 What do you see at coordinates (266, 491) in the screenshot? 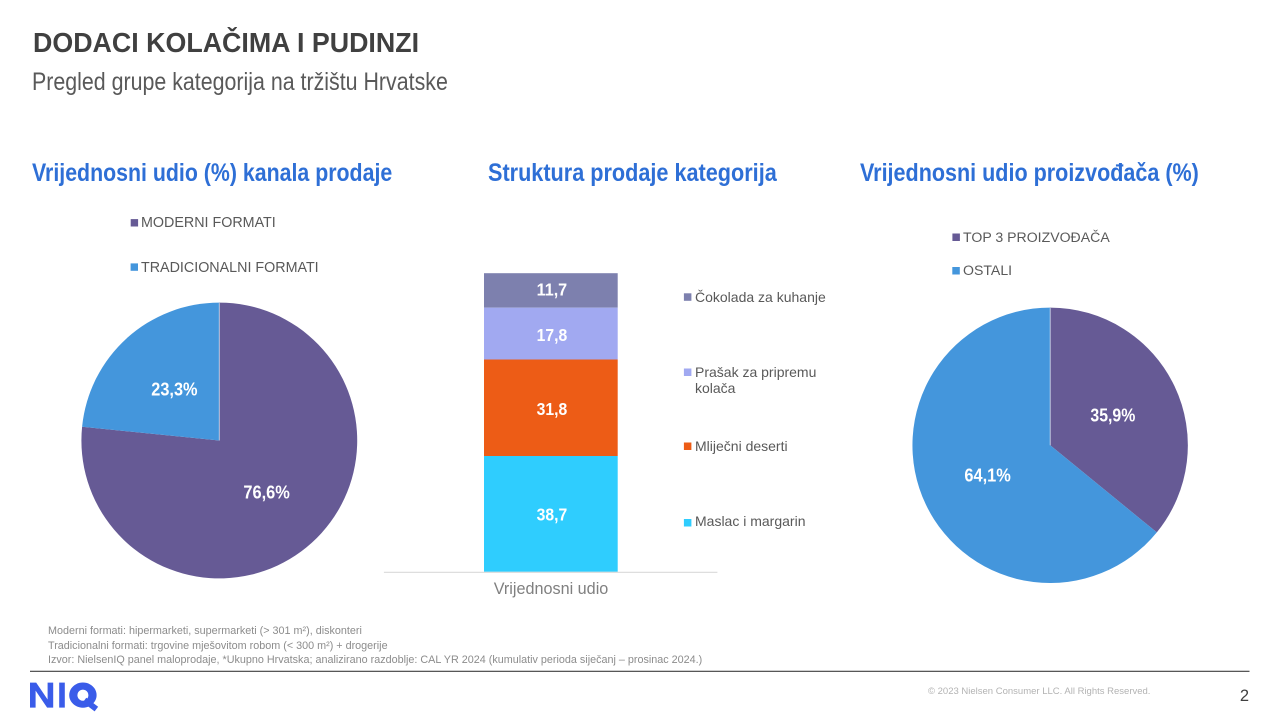
I see `svg-text: 76,6%` at bounding box center [266, 491].